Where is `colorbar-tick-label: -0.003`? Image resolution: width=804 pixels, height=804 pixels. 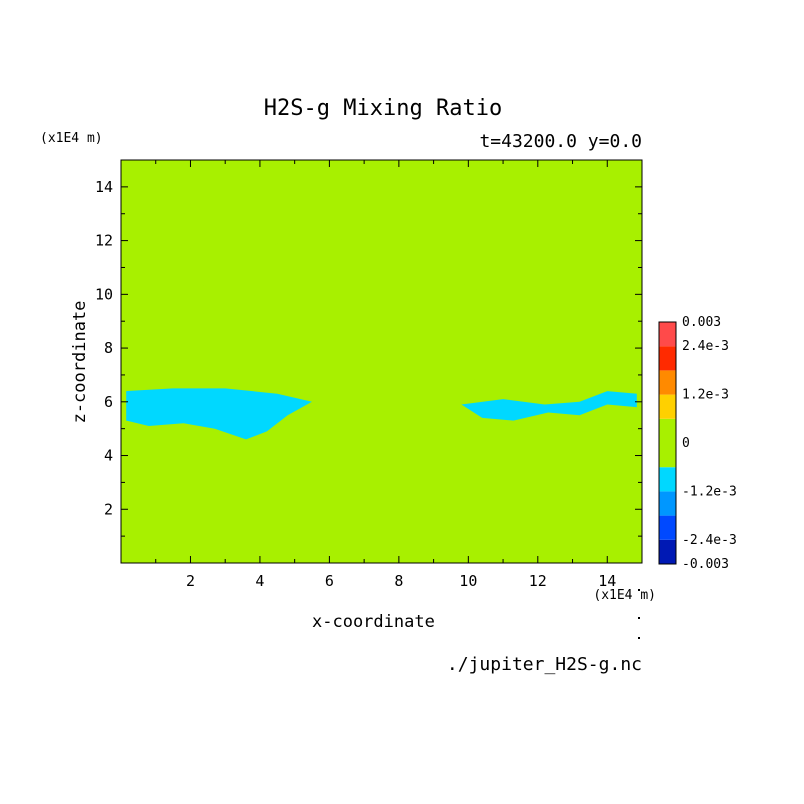
colorbar-tick-label: -0.003 is located at coordinates (705, 564).